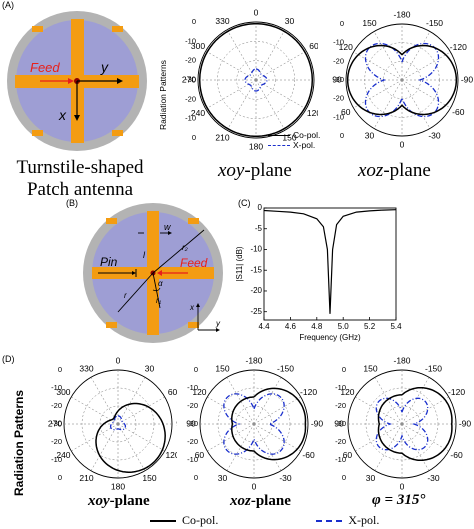  I want to click on panel-a-ylabel: Radiation Patterns, so click(163, 95).